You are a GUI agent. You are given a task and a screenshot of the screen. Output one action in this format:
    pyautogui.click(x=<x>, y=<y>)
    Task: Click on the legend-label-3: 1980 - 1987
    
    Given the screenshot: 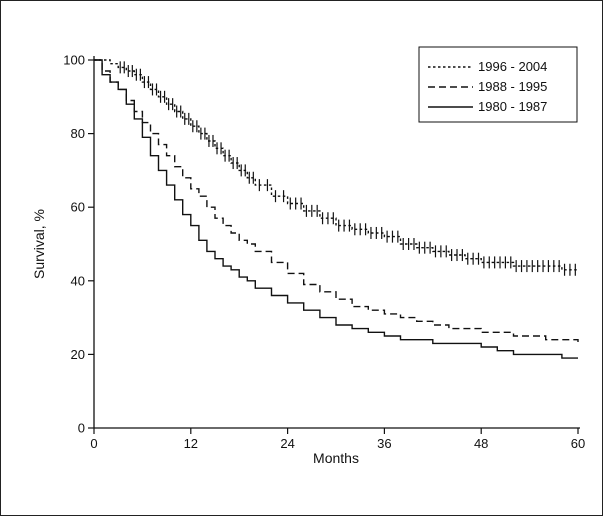 What is the action you would take?
    pyautogui.click(x=512, y=106)
    